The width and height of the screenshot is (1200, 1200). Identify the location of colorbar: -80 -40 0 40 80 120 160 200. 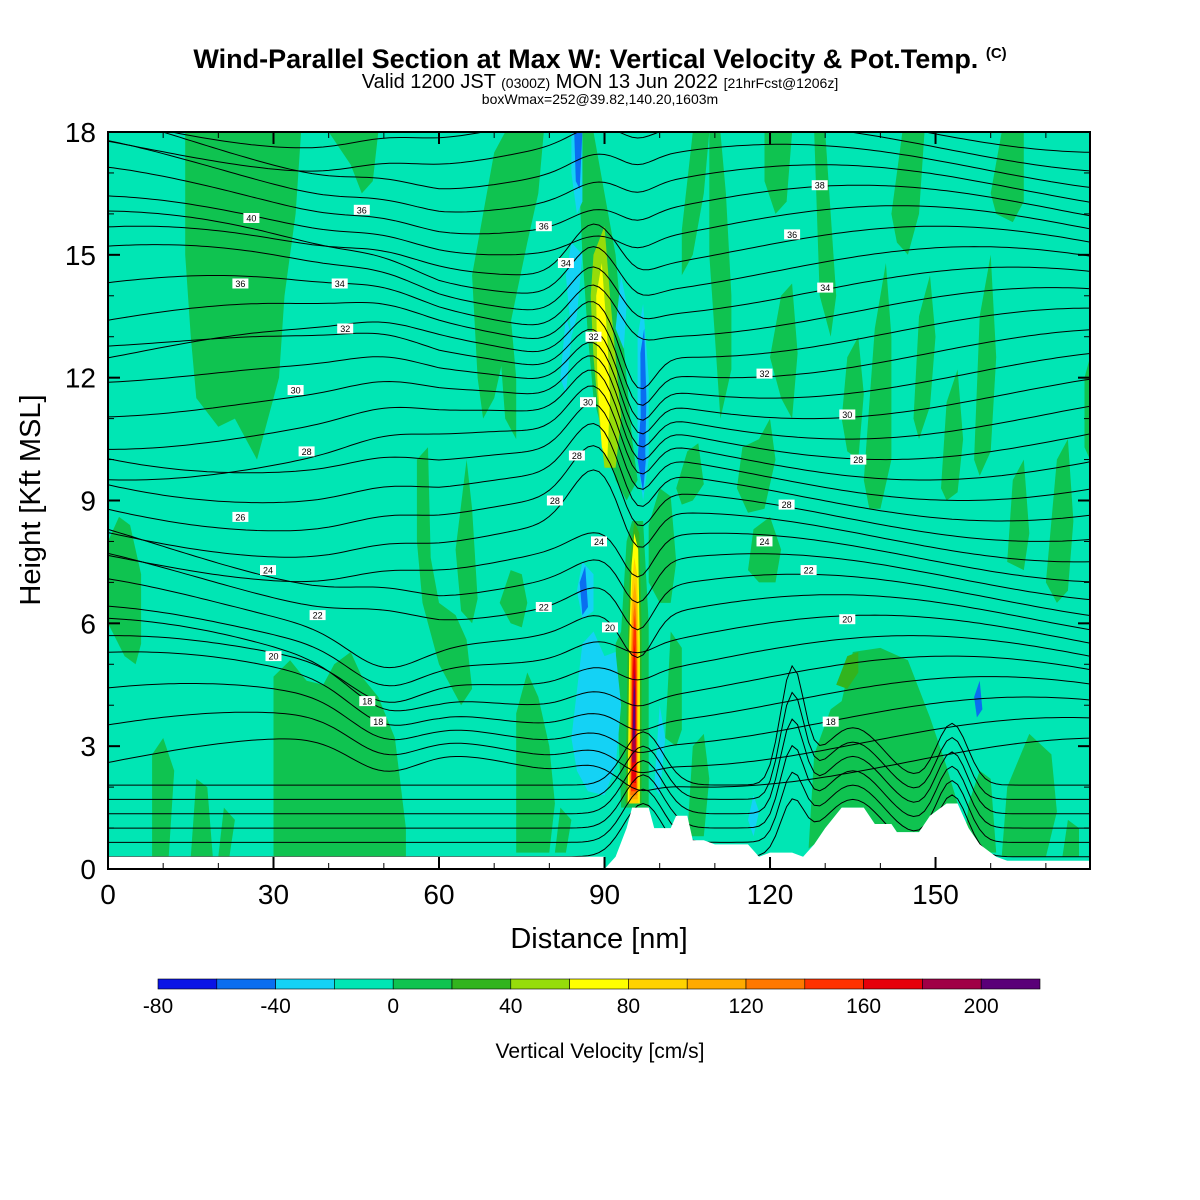
(592, 998).